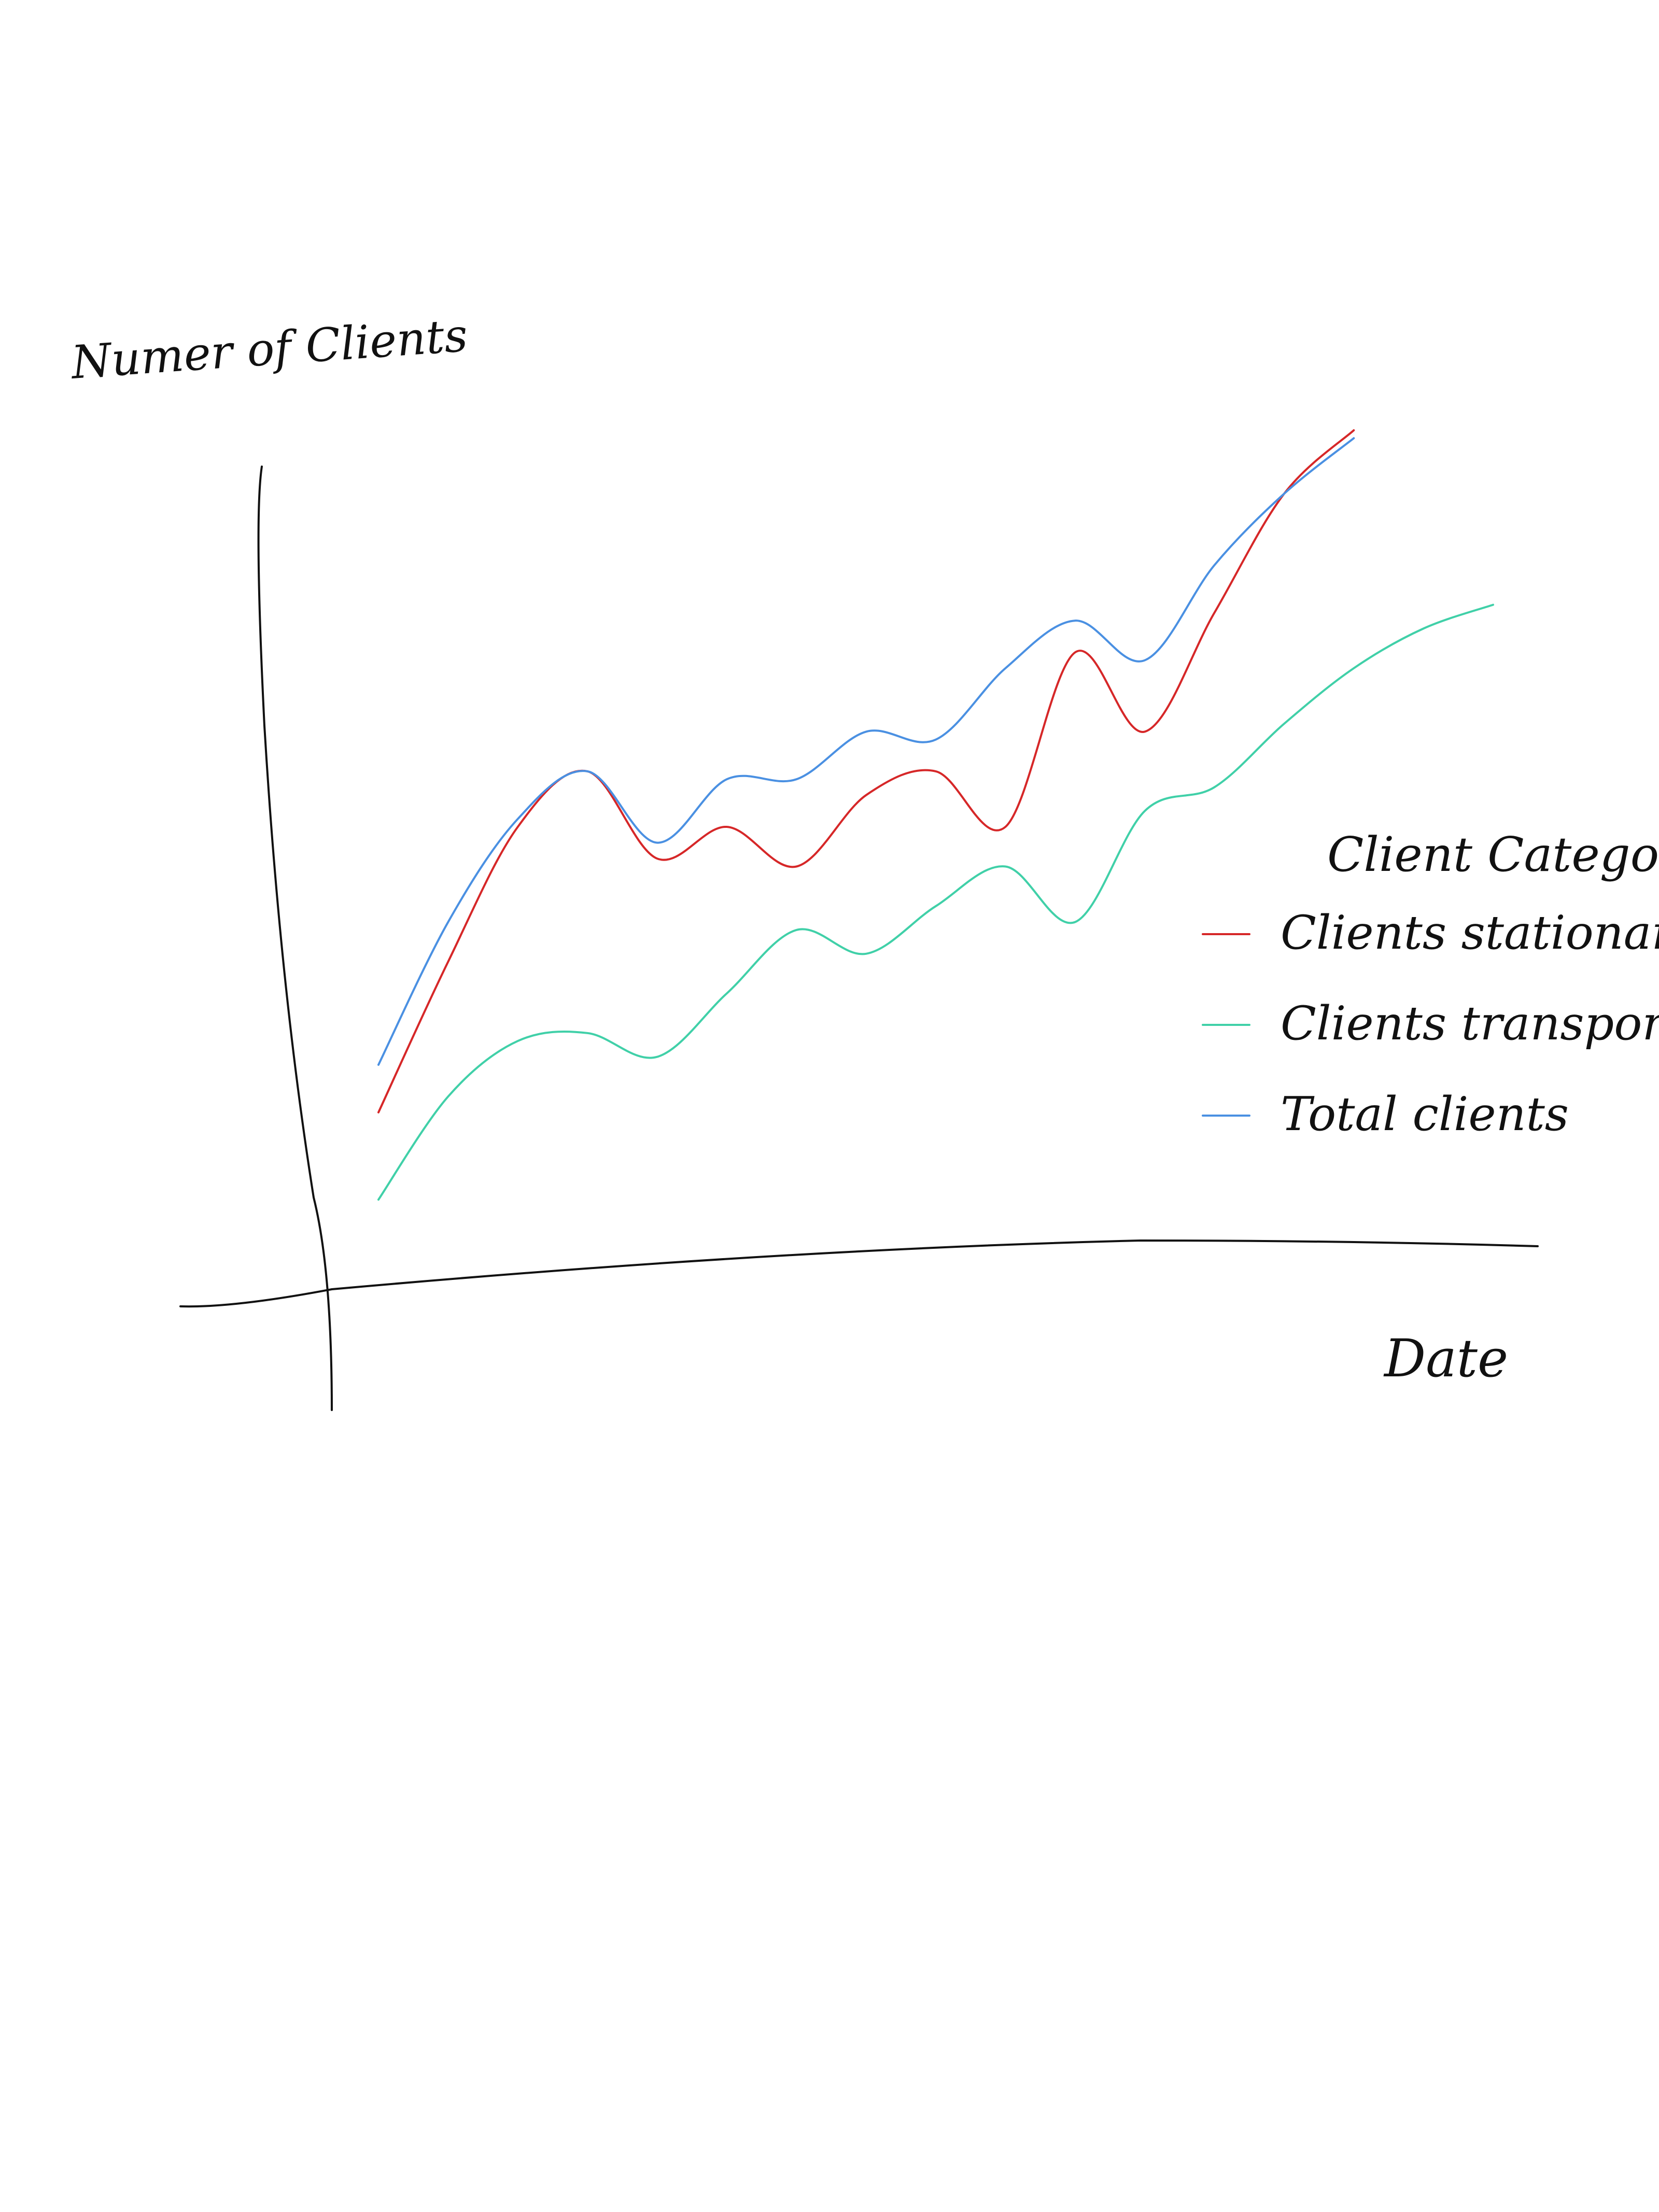 This screenshot has height=2212, width=1659. Describe the element at coordinates (1446, 1358) in the screenshot. I see `x-axis-label: Date` at that location.